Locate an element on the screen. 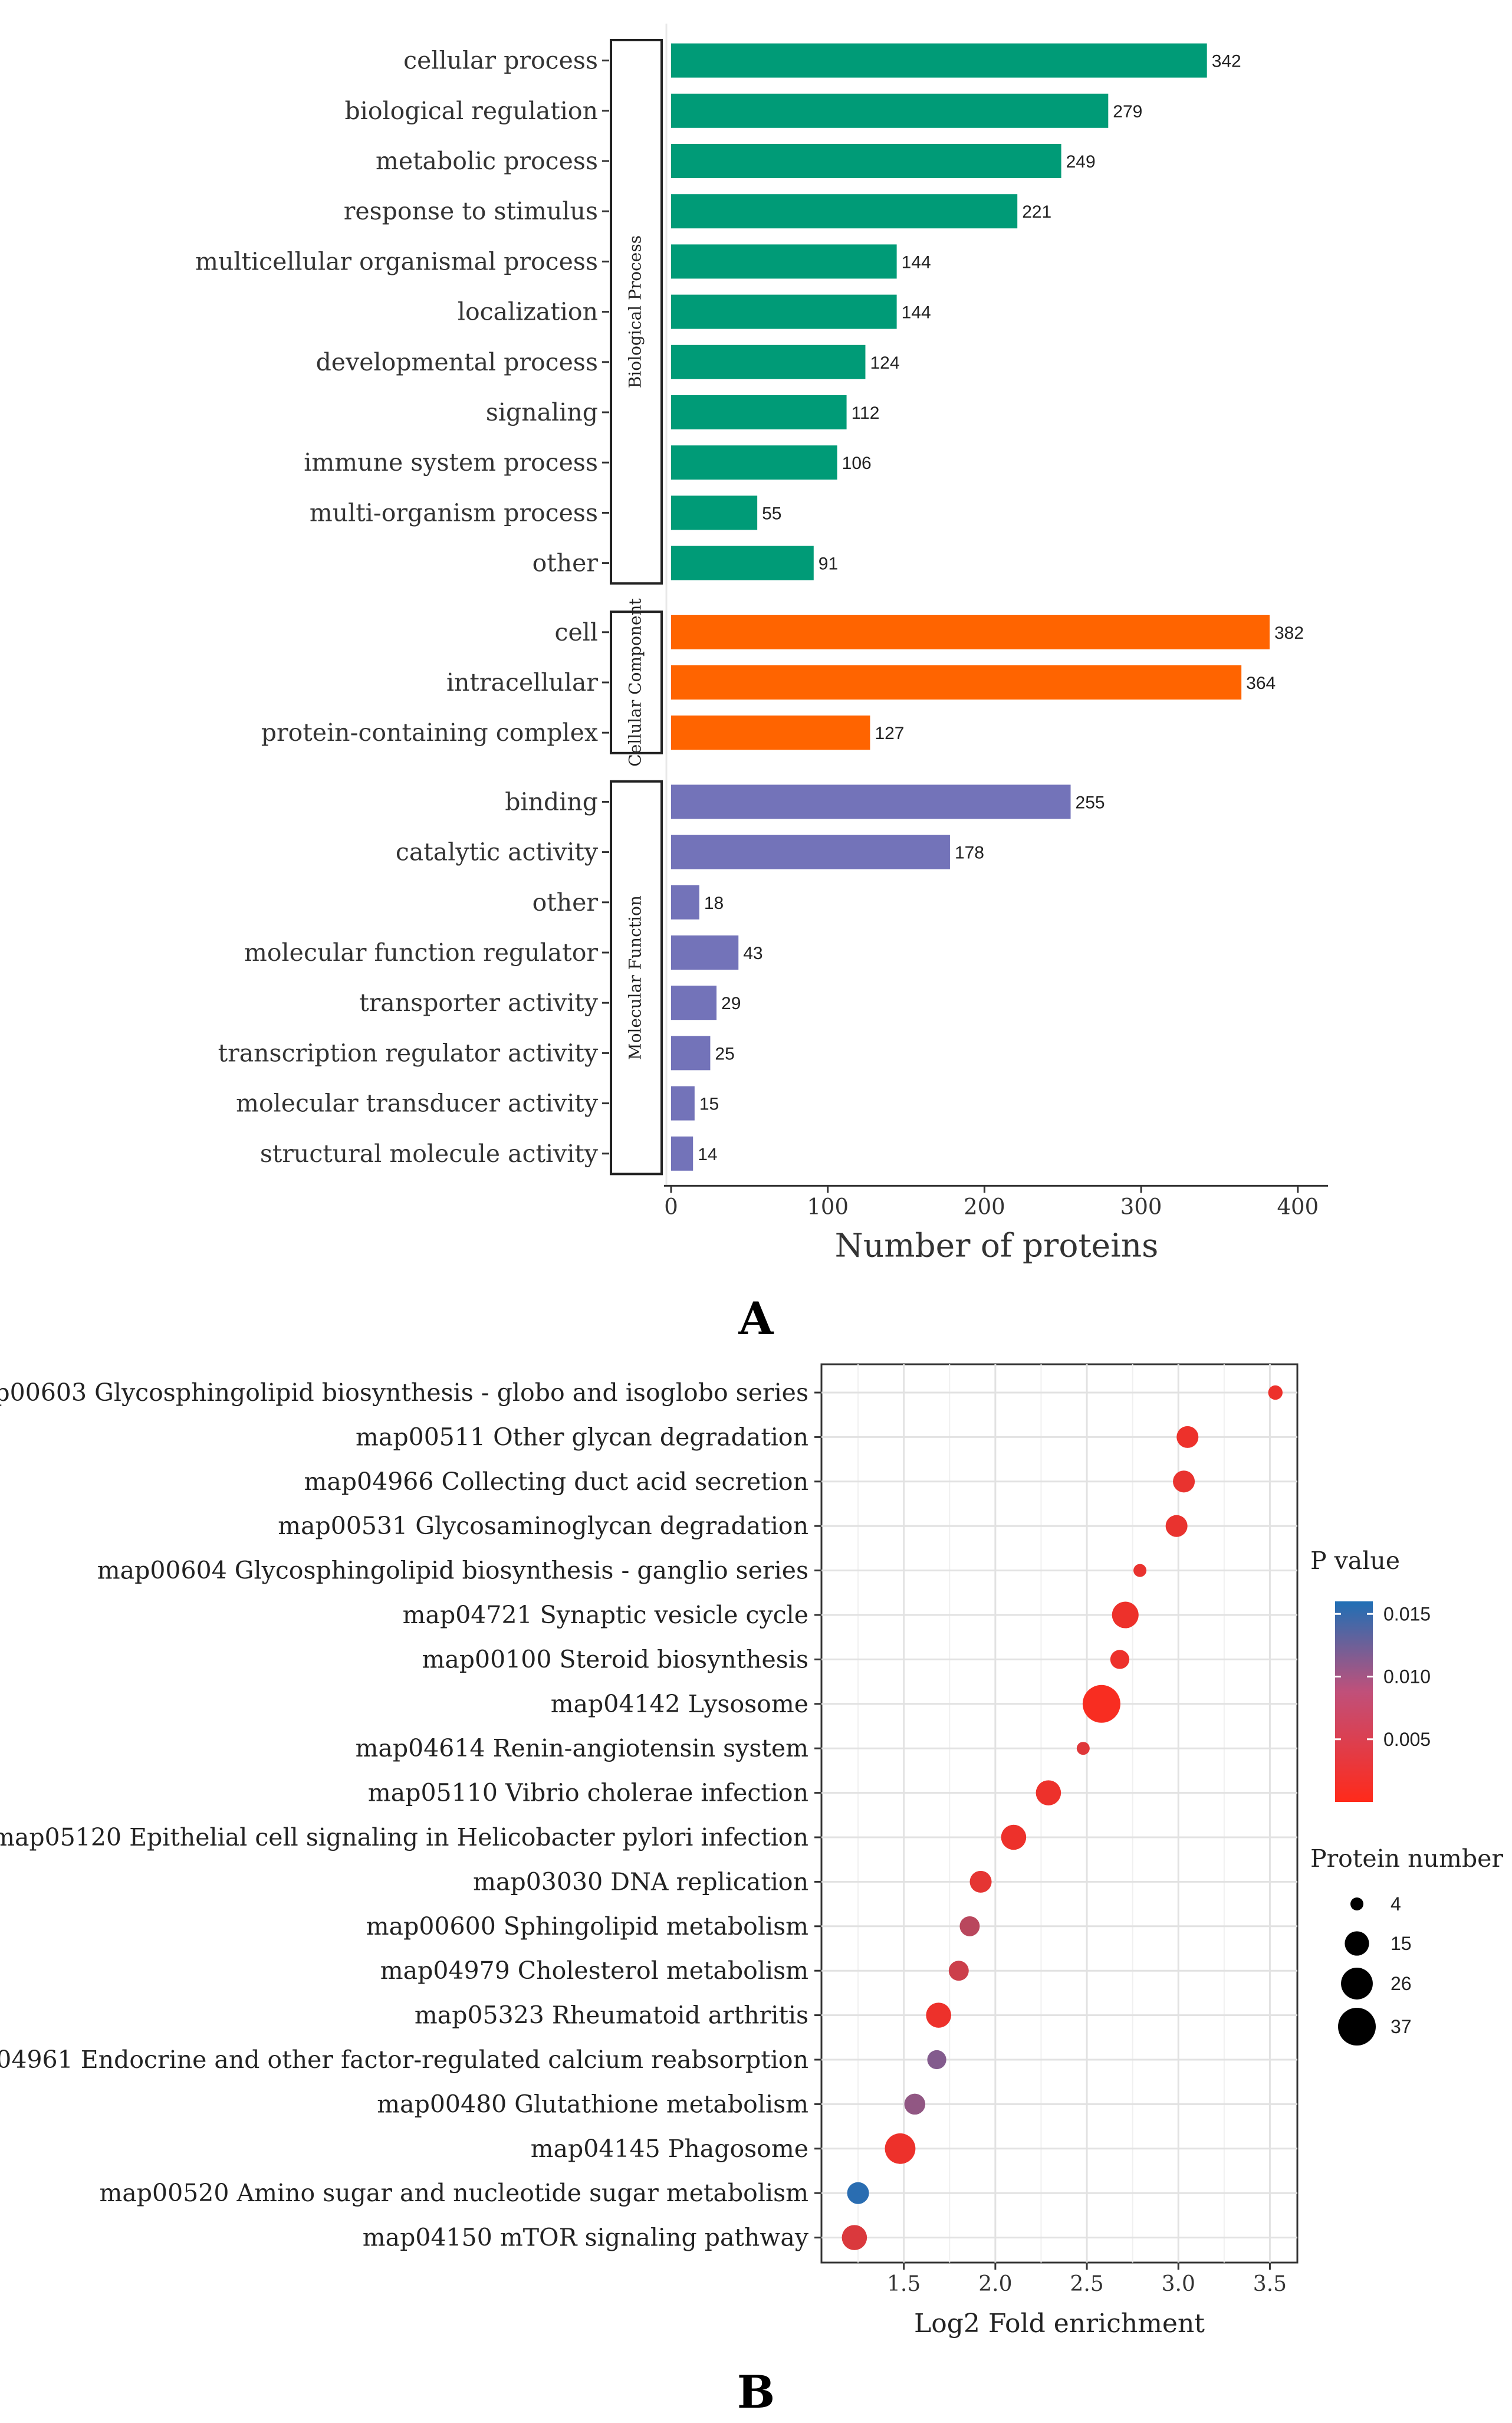  bar-value-molecular-function-molecular-transducer-activity: 15 is located at coordinates (709, 1104).